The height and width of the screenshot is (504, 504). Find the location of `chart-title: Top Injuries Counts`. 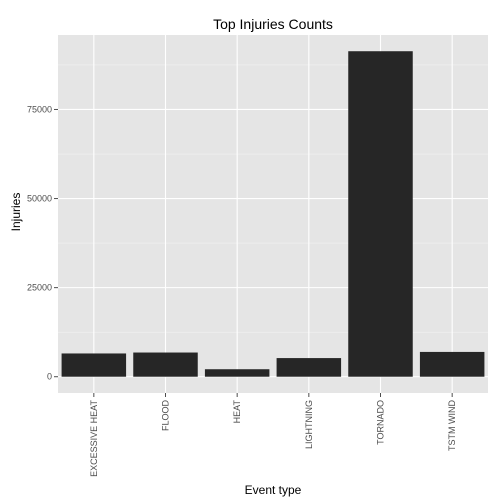

chart-title: Top Injuries Counts is located at coordinates (273, 24).